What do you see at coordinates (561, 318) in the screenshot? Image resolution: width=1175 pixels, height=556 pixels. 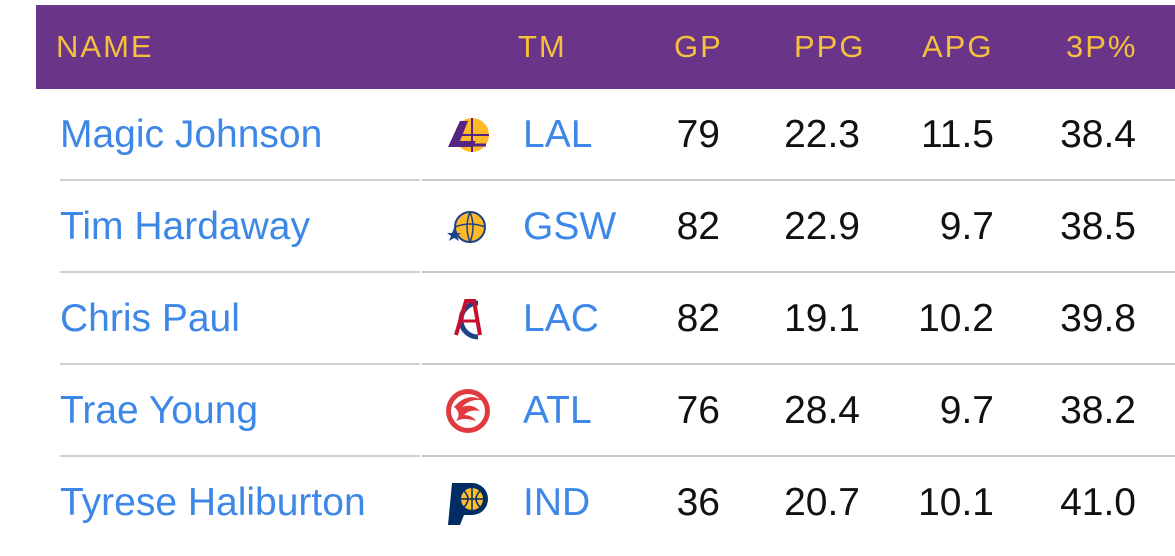 I see `team-abbr-link: LAC` at bounding box center [561, 318].